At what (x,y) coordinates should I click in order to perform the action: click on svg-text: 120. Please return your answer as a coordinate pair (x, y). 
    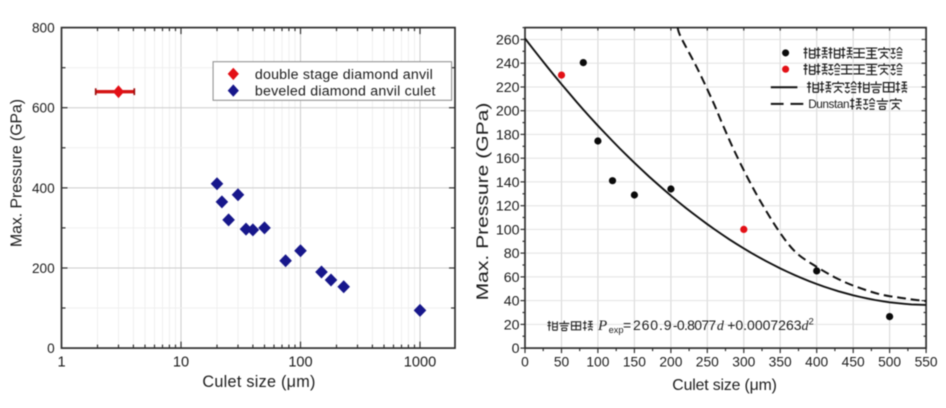
    Looking at the image, I should click on (508, 207).